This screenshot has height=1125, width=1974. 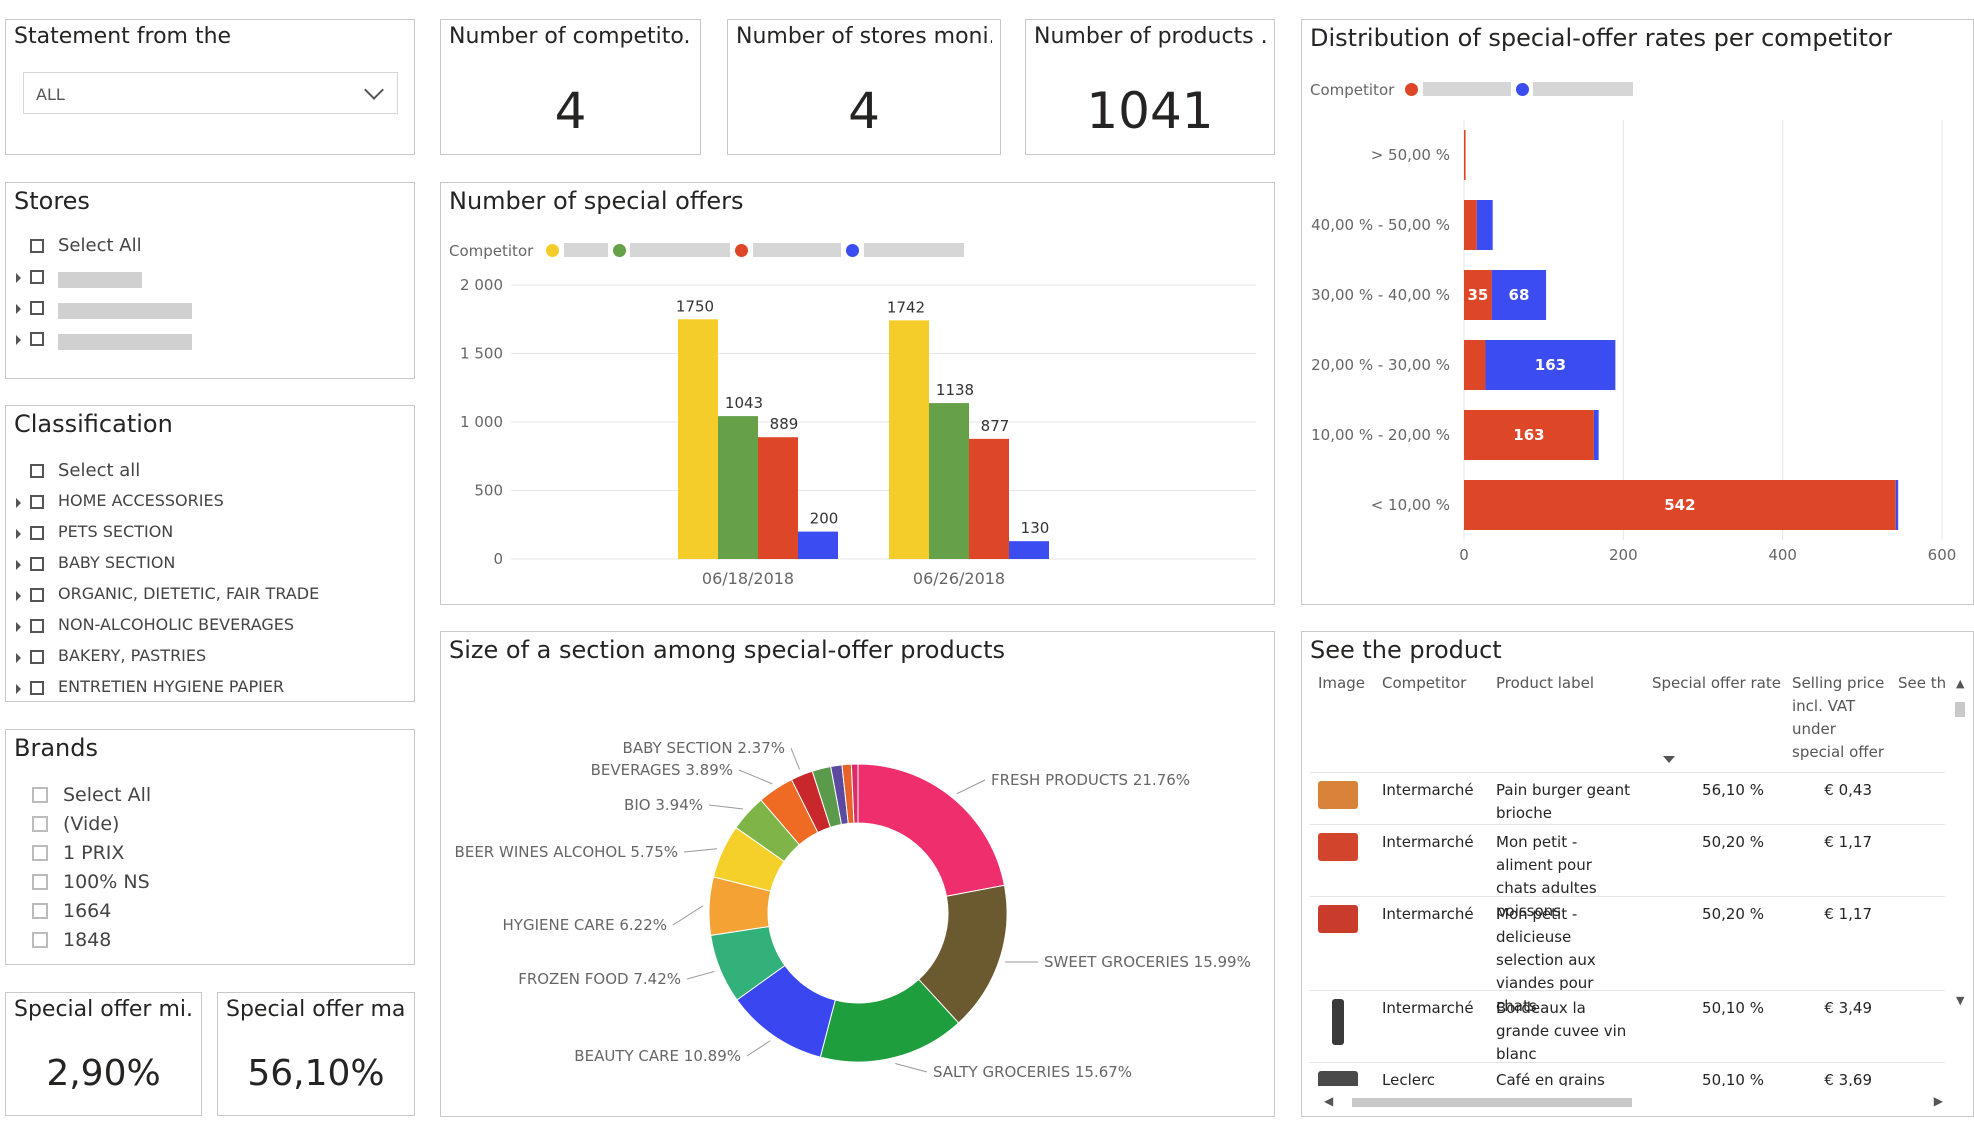 I want to click on col-header-competitor: Competitor, so click(x=1424, y=683).